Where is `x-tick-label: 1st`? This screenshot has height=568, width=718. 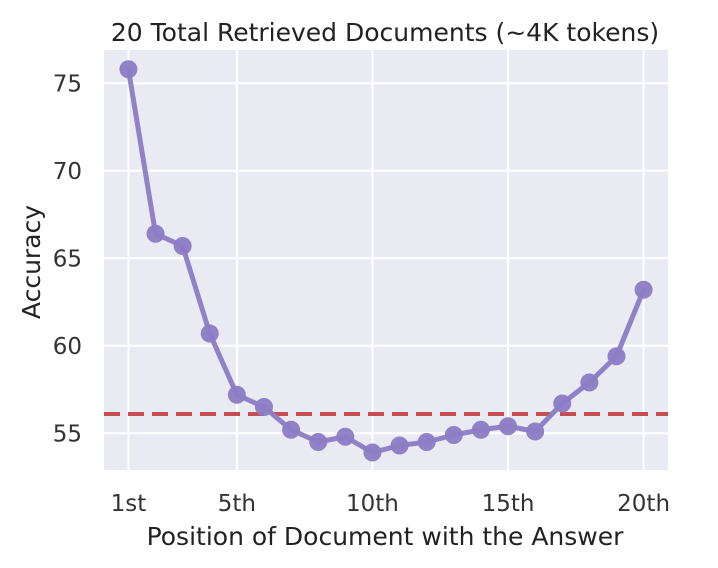
x-tick-label: 1st is located at coordinates (129, 504).